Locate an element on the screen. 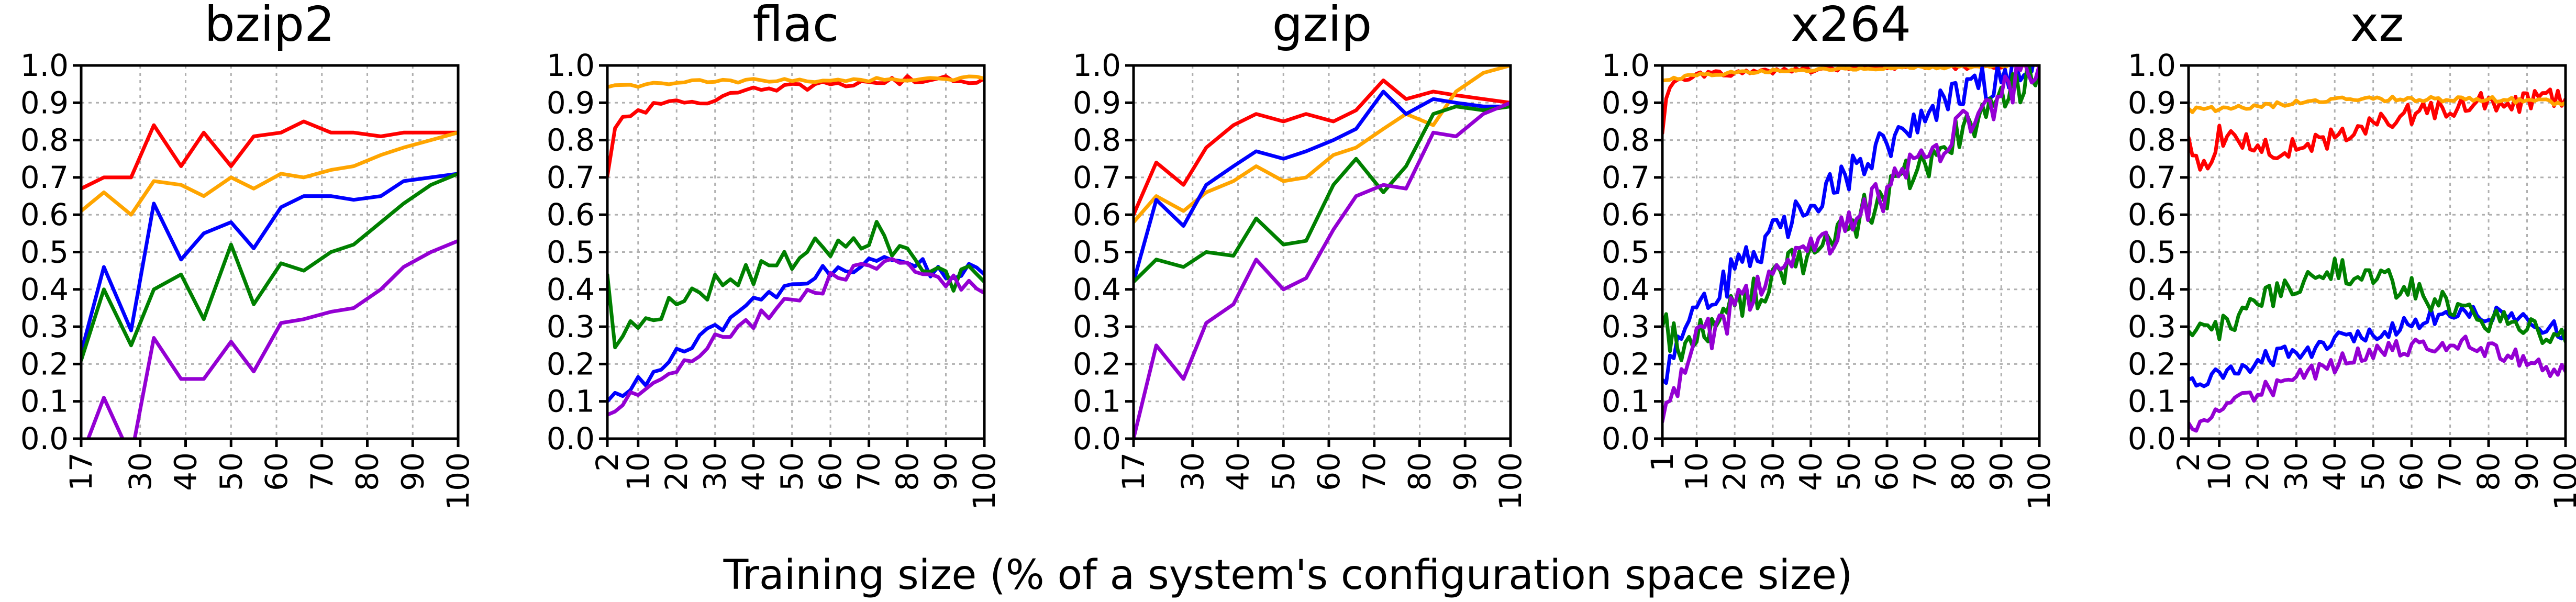 This screenshot has height=602, width=2576. xtick-label: 2 is located at coordinates (2188, 462).